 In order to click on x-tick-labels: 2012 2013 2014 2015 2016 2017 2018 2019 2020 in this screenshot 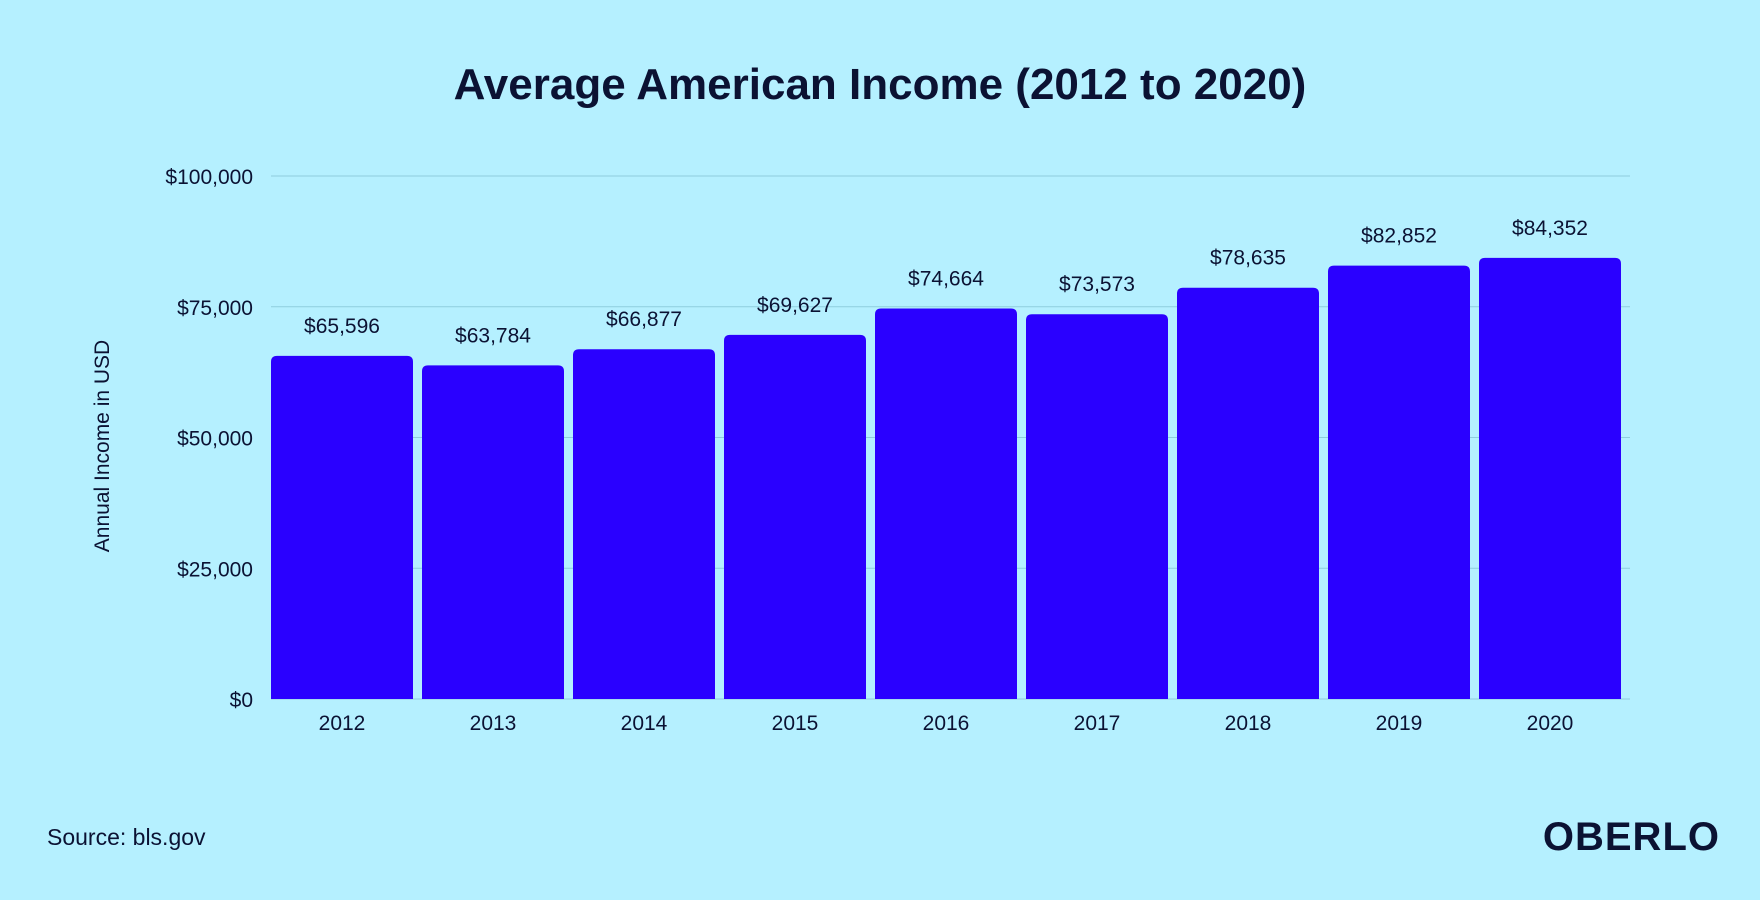, I will do `click(946, 723)`.